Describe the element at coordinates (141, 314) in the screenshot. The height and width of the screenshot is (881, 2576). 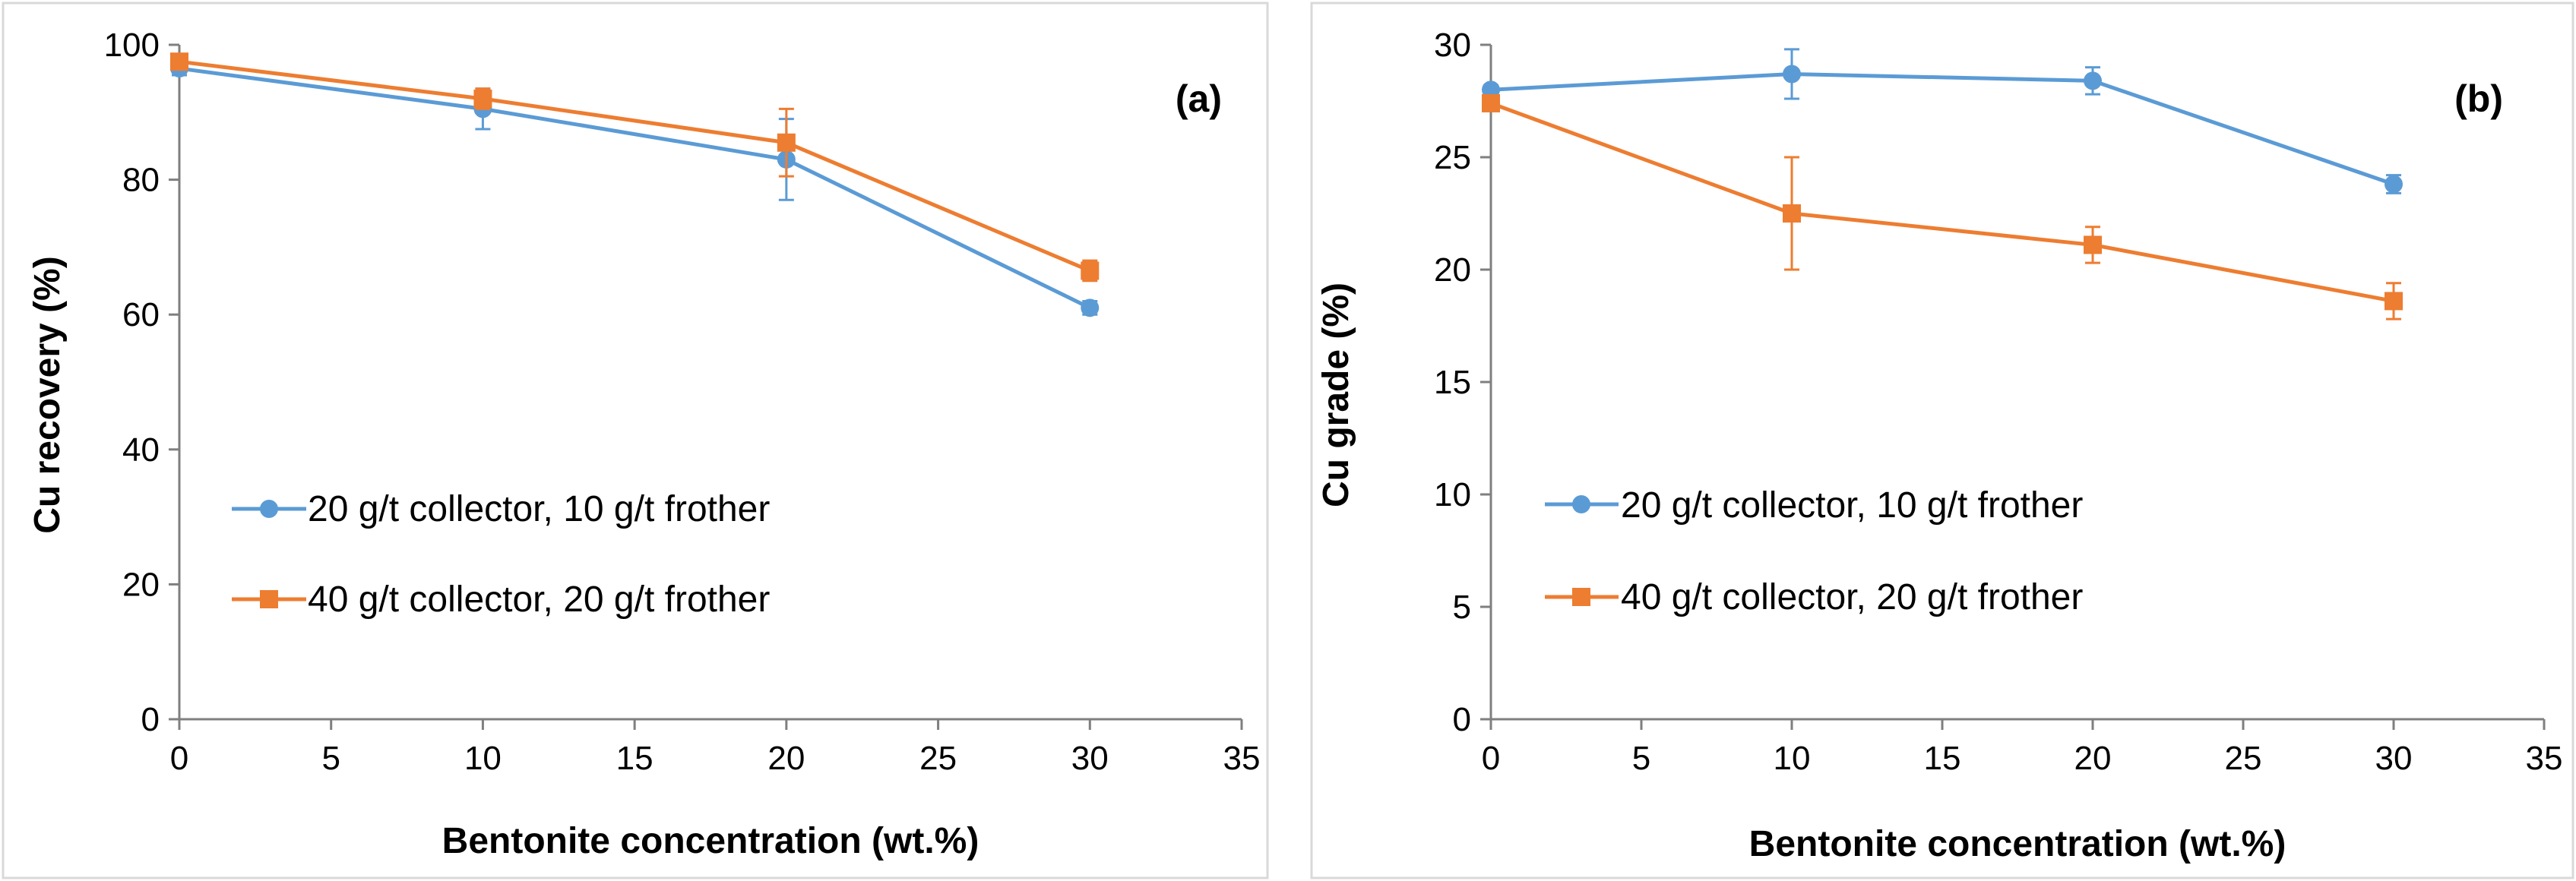
I see `y-tick-label: 60` at that location.